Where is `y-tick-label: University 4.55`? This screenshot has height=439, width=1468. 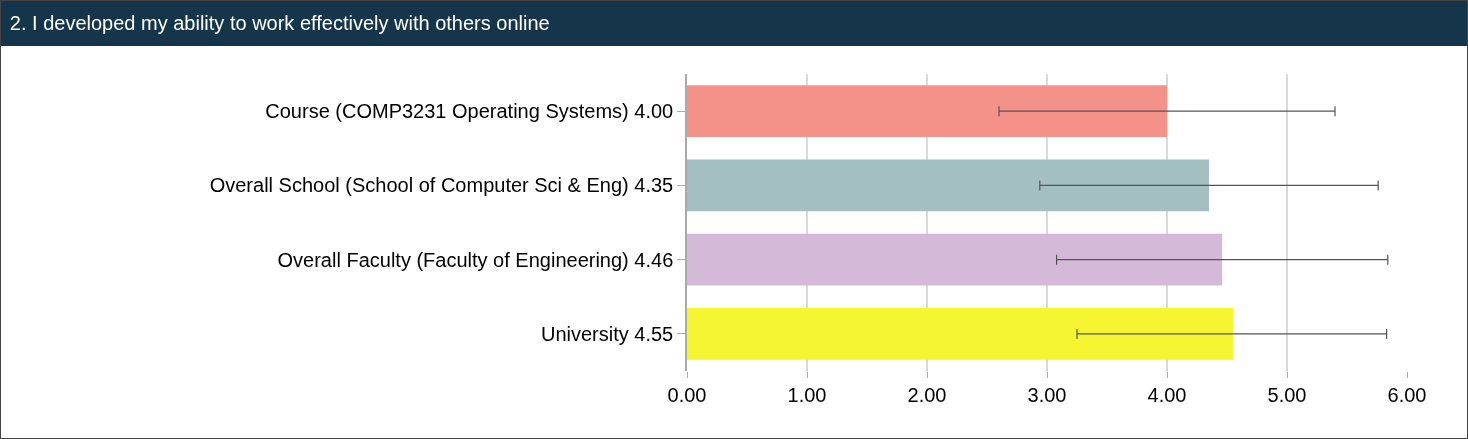
y-tick-label: University 4.55 is located at coordinates (607, 333).